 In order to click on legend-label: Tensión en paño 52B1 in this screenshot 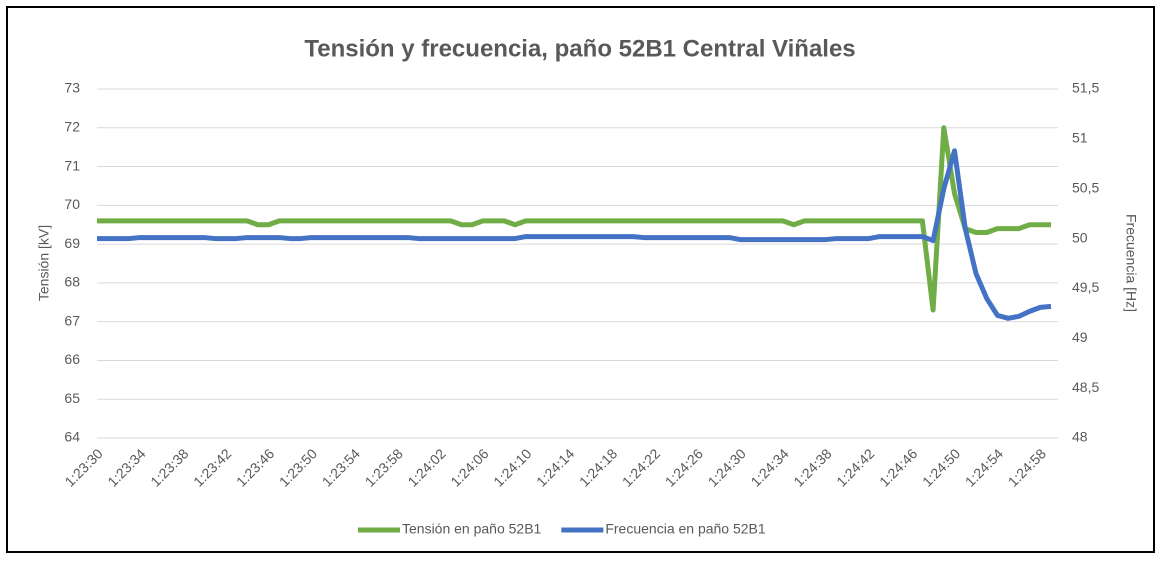, I will do `click(472, 529)`.